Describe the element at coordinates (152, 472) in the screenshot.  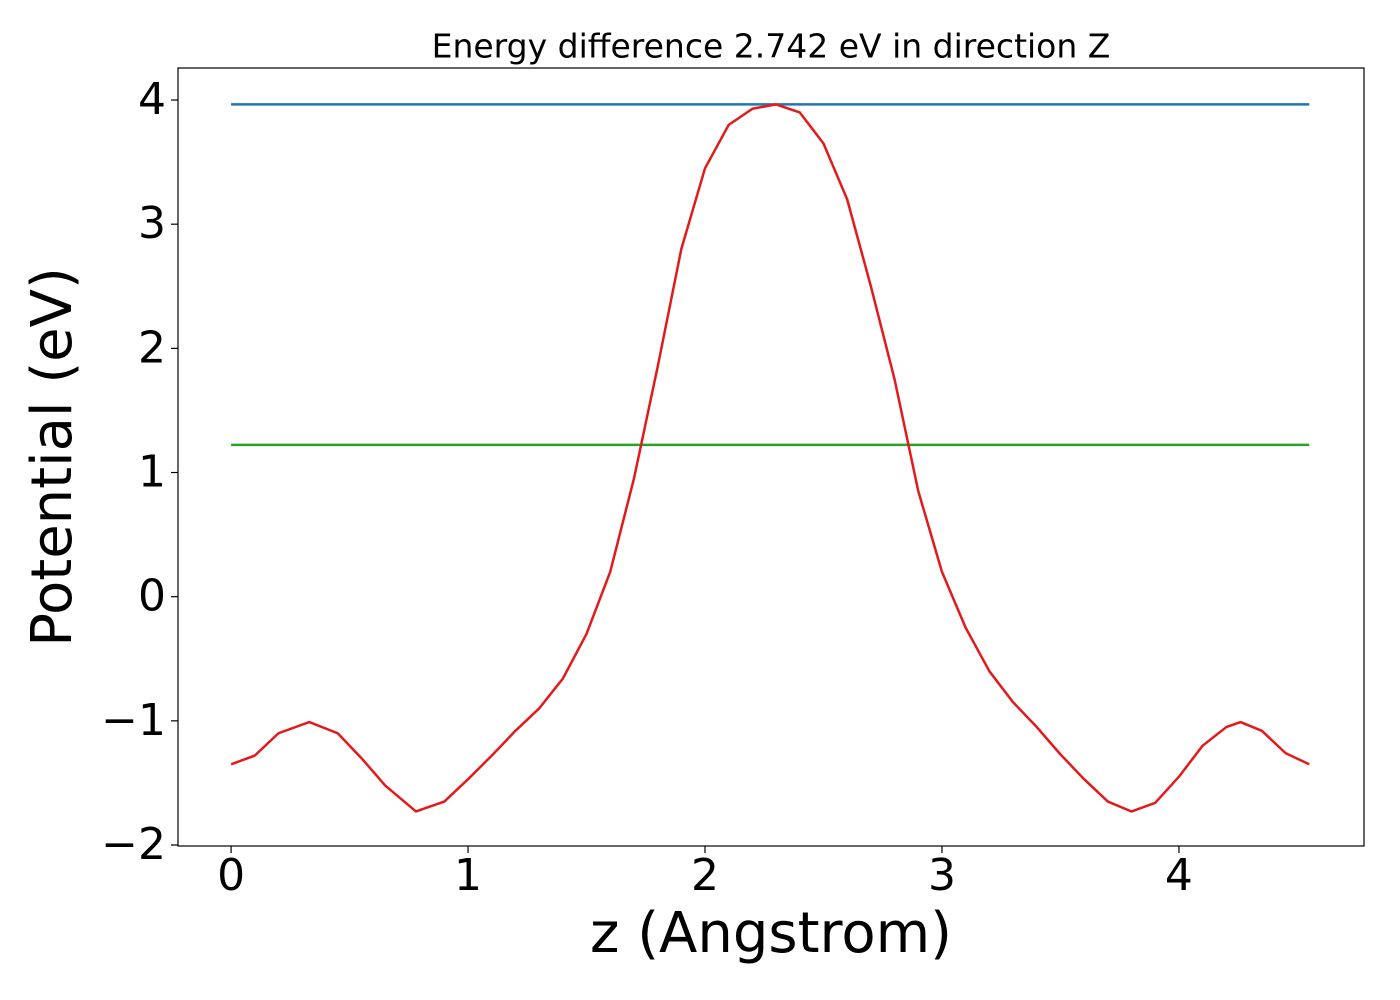
I see `y-tick-label: 1` at that location.